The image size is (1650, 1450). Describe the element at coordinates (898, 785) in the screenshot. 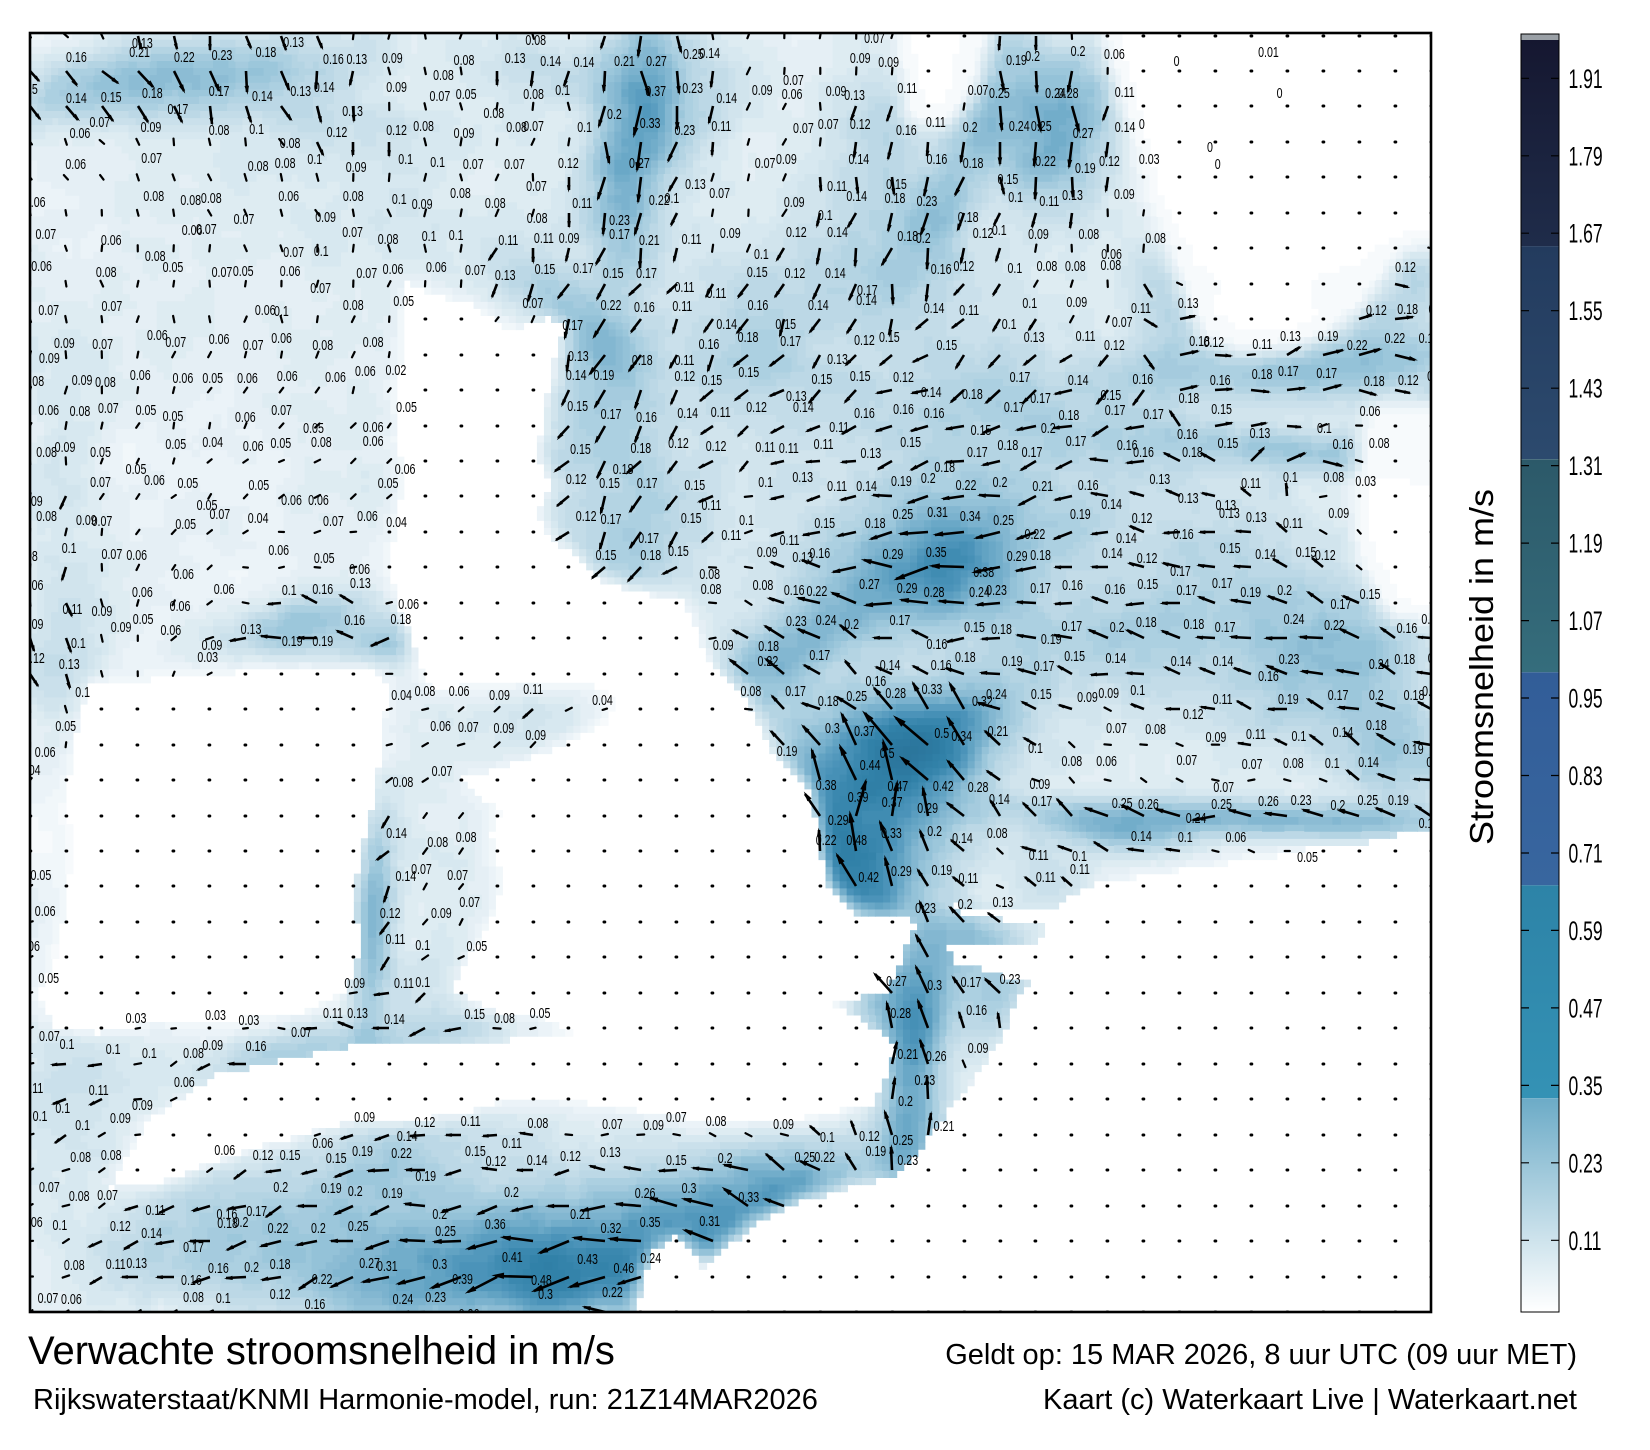

I see `svg-text: 0.47` at that location.